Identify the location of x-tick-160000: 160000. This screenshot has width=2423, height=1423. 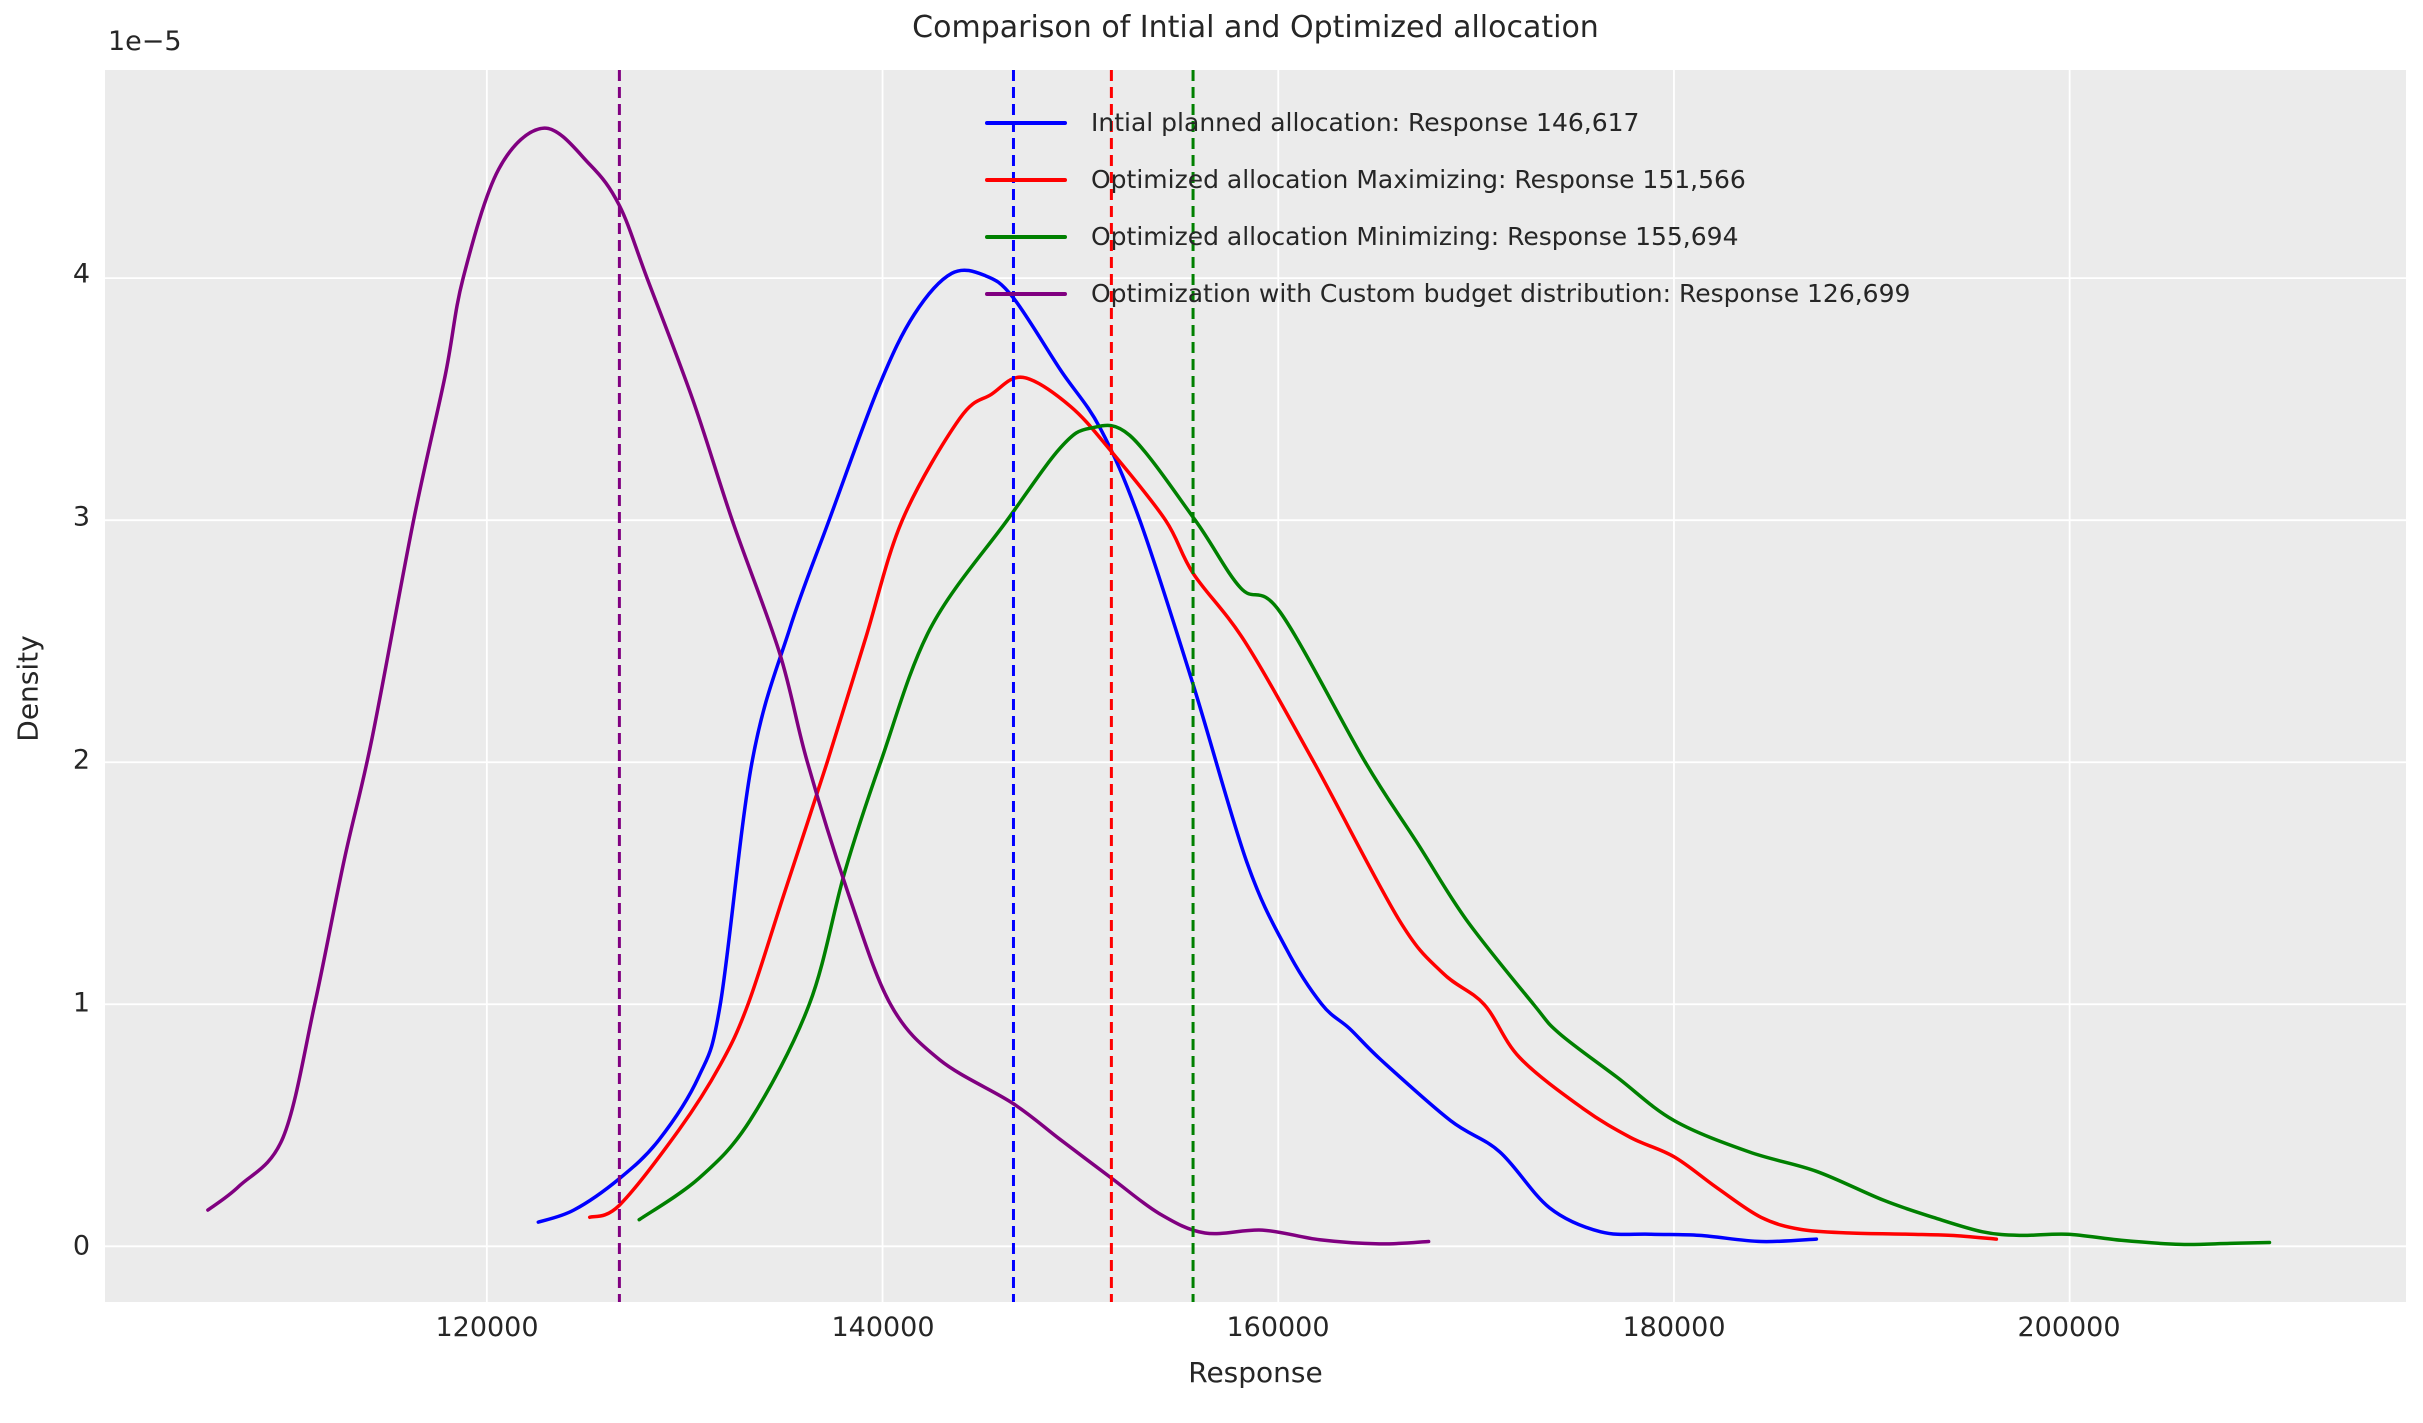
(1278, 1327).